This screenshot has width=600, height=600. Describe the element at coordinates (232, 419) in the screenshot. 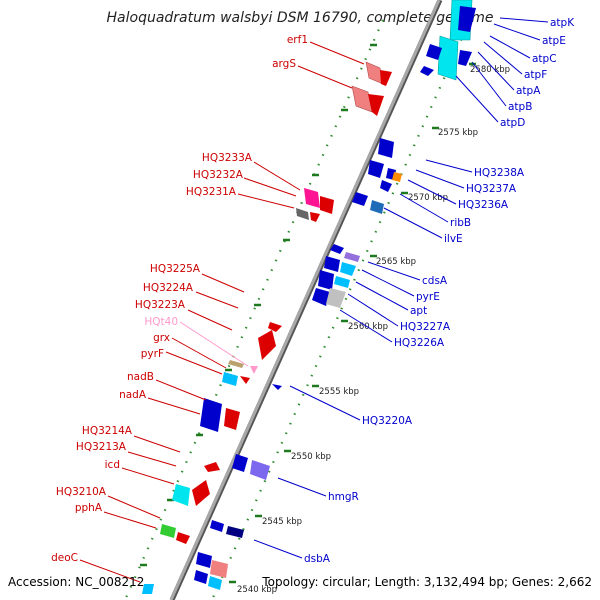

I see `gene-nada` at that location.